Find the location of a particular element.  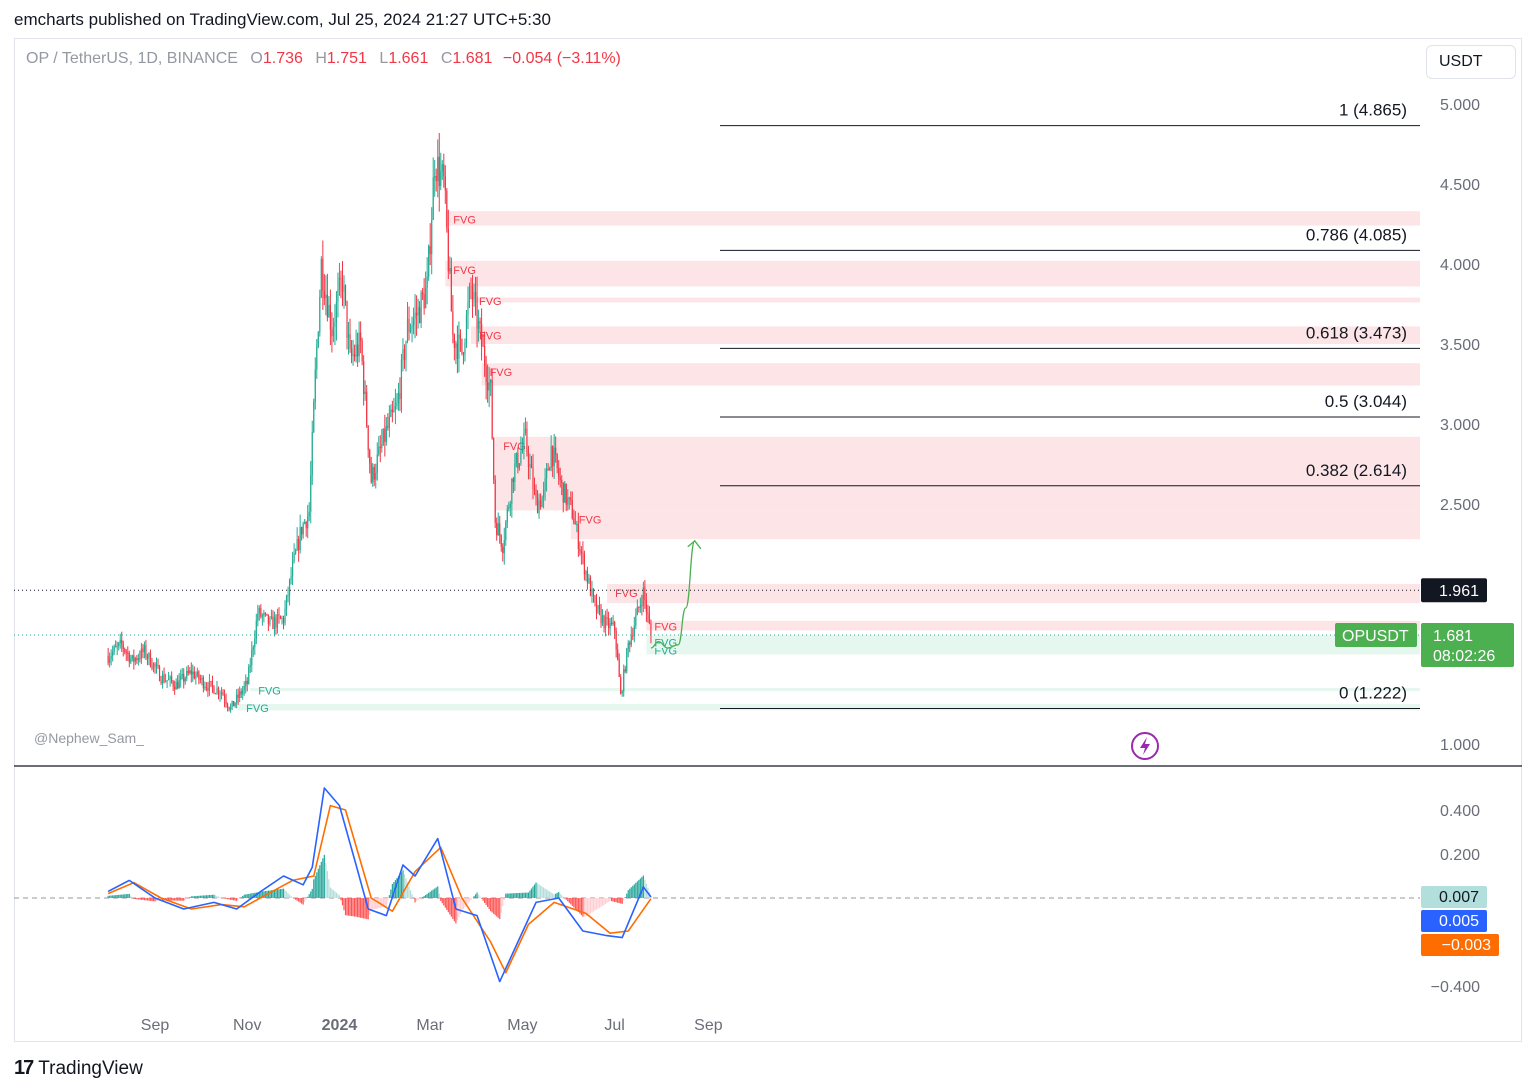

y-tick-label: 3.500 is located at coordinates (1460, 345).